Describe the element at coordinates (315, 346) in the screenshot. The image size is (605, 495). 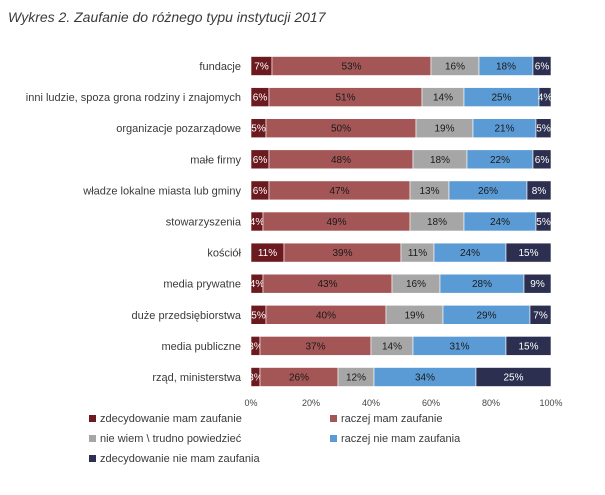
I see `data-label: 37%` at that location.